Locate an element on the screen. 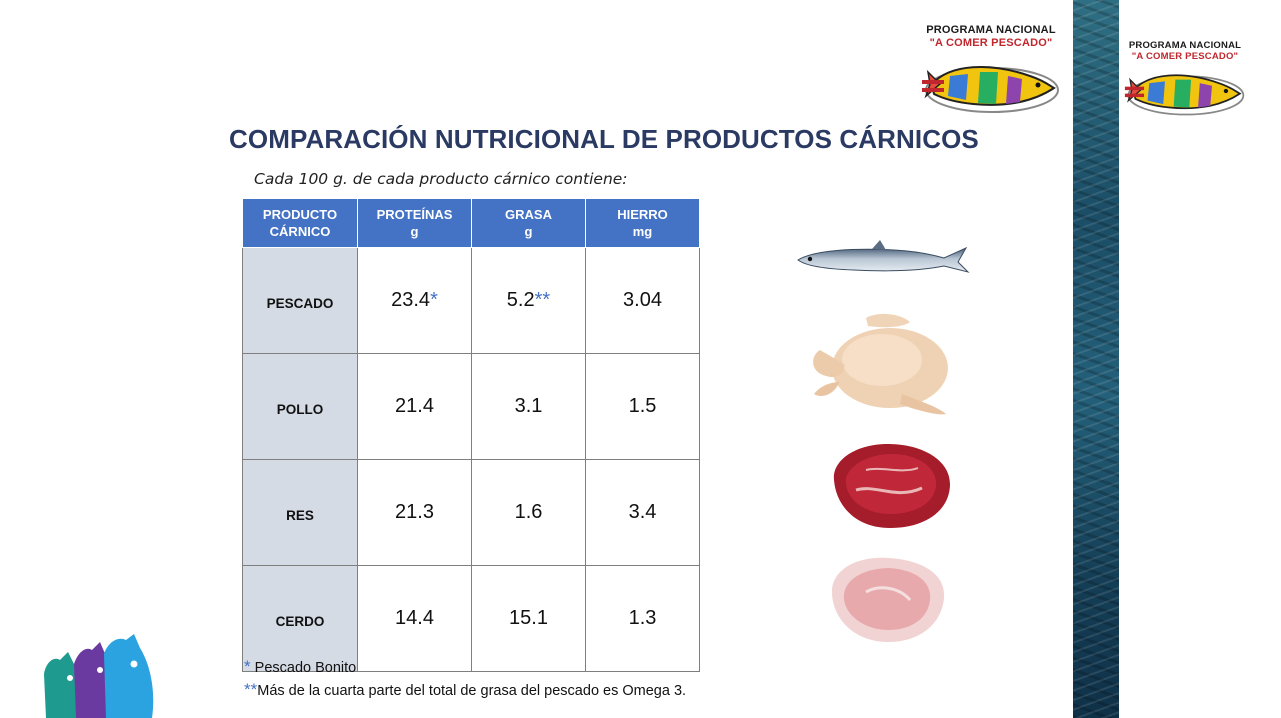 Image resolution: width=1281 pixels, height=718 pixels. cell-value: 3.1 is located at coordinates (528, 406).